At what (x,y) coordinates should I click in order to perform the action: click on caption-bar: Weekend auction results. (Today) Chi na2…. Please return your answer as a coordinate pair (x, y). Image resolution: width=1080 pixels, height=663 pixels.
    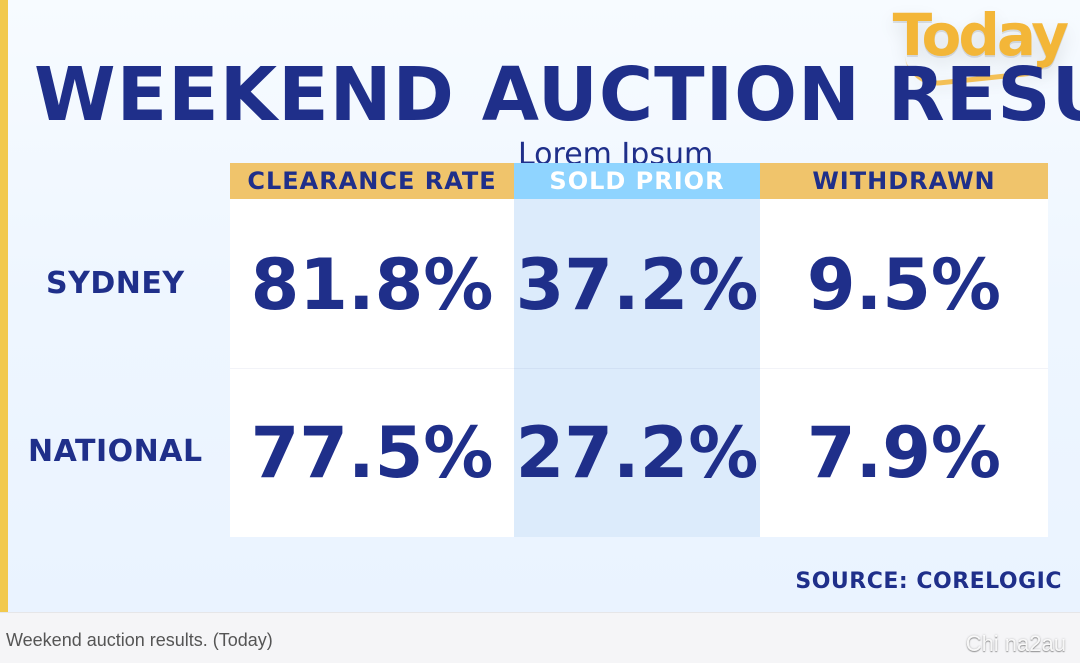
    Looking at the image, I should click on (540, 637).